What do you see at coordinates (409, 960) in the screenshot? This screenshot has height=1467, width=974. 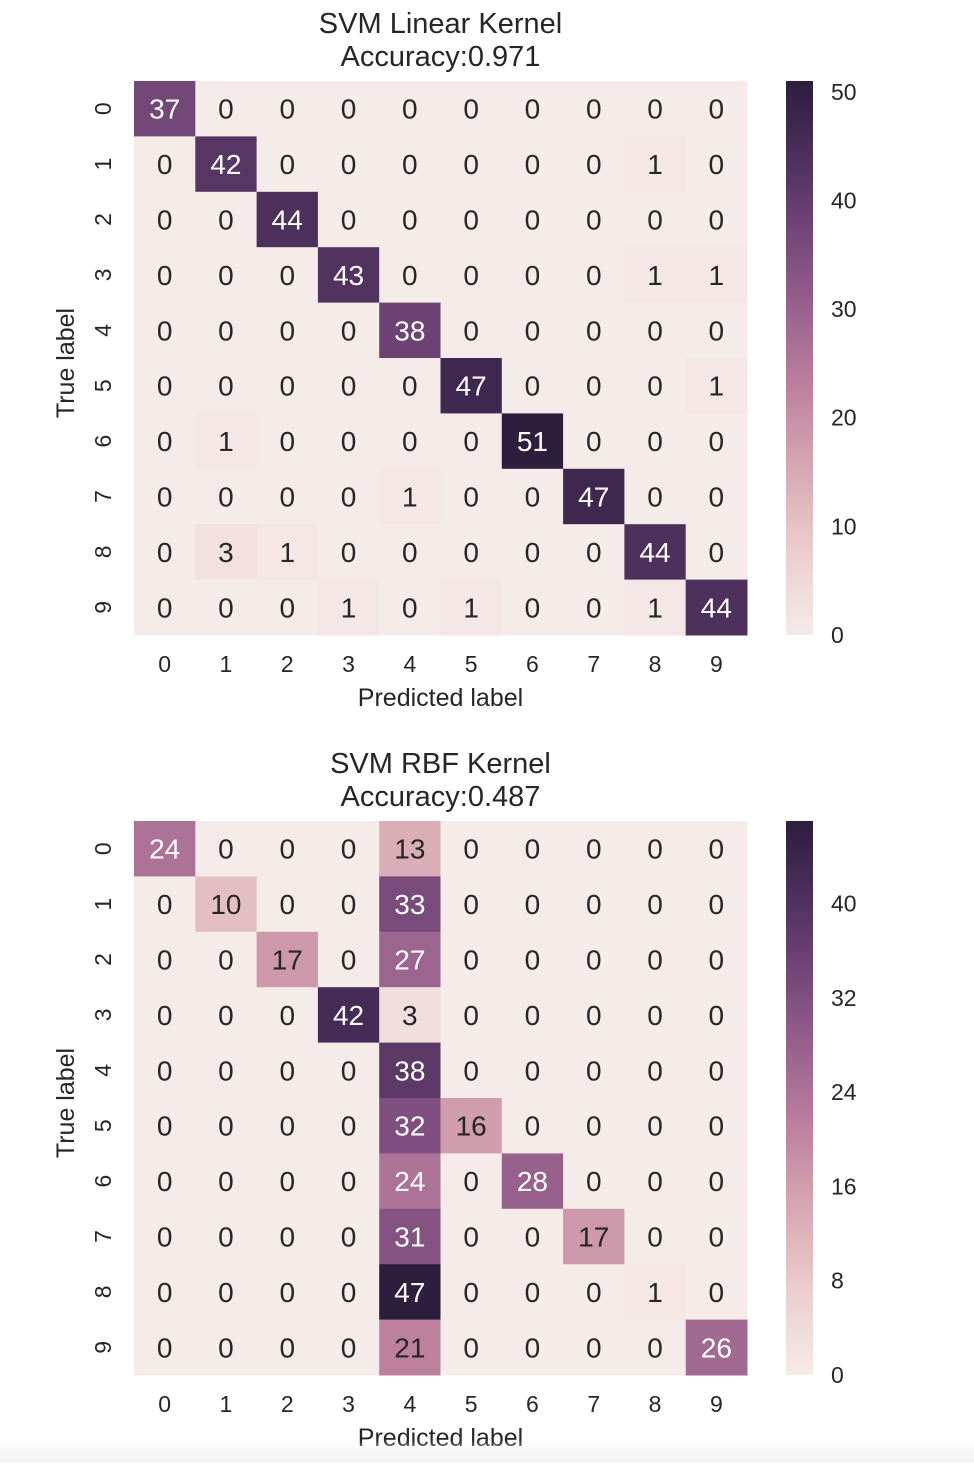 I see `cell-value-label: 27` at bounding box center [409, 960].